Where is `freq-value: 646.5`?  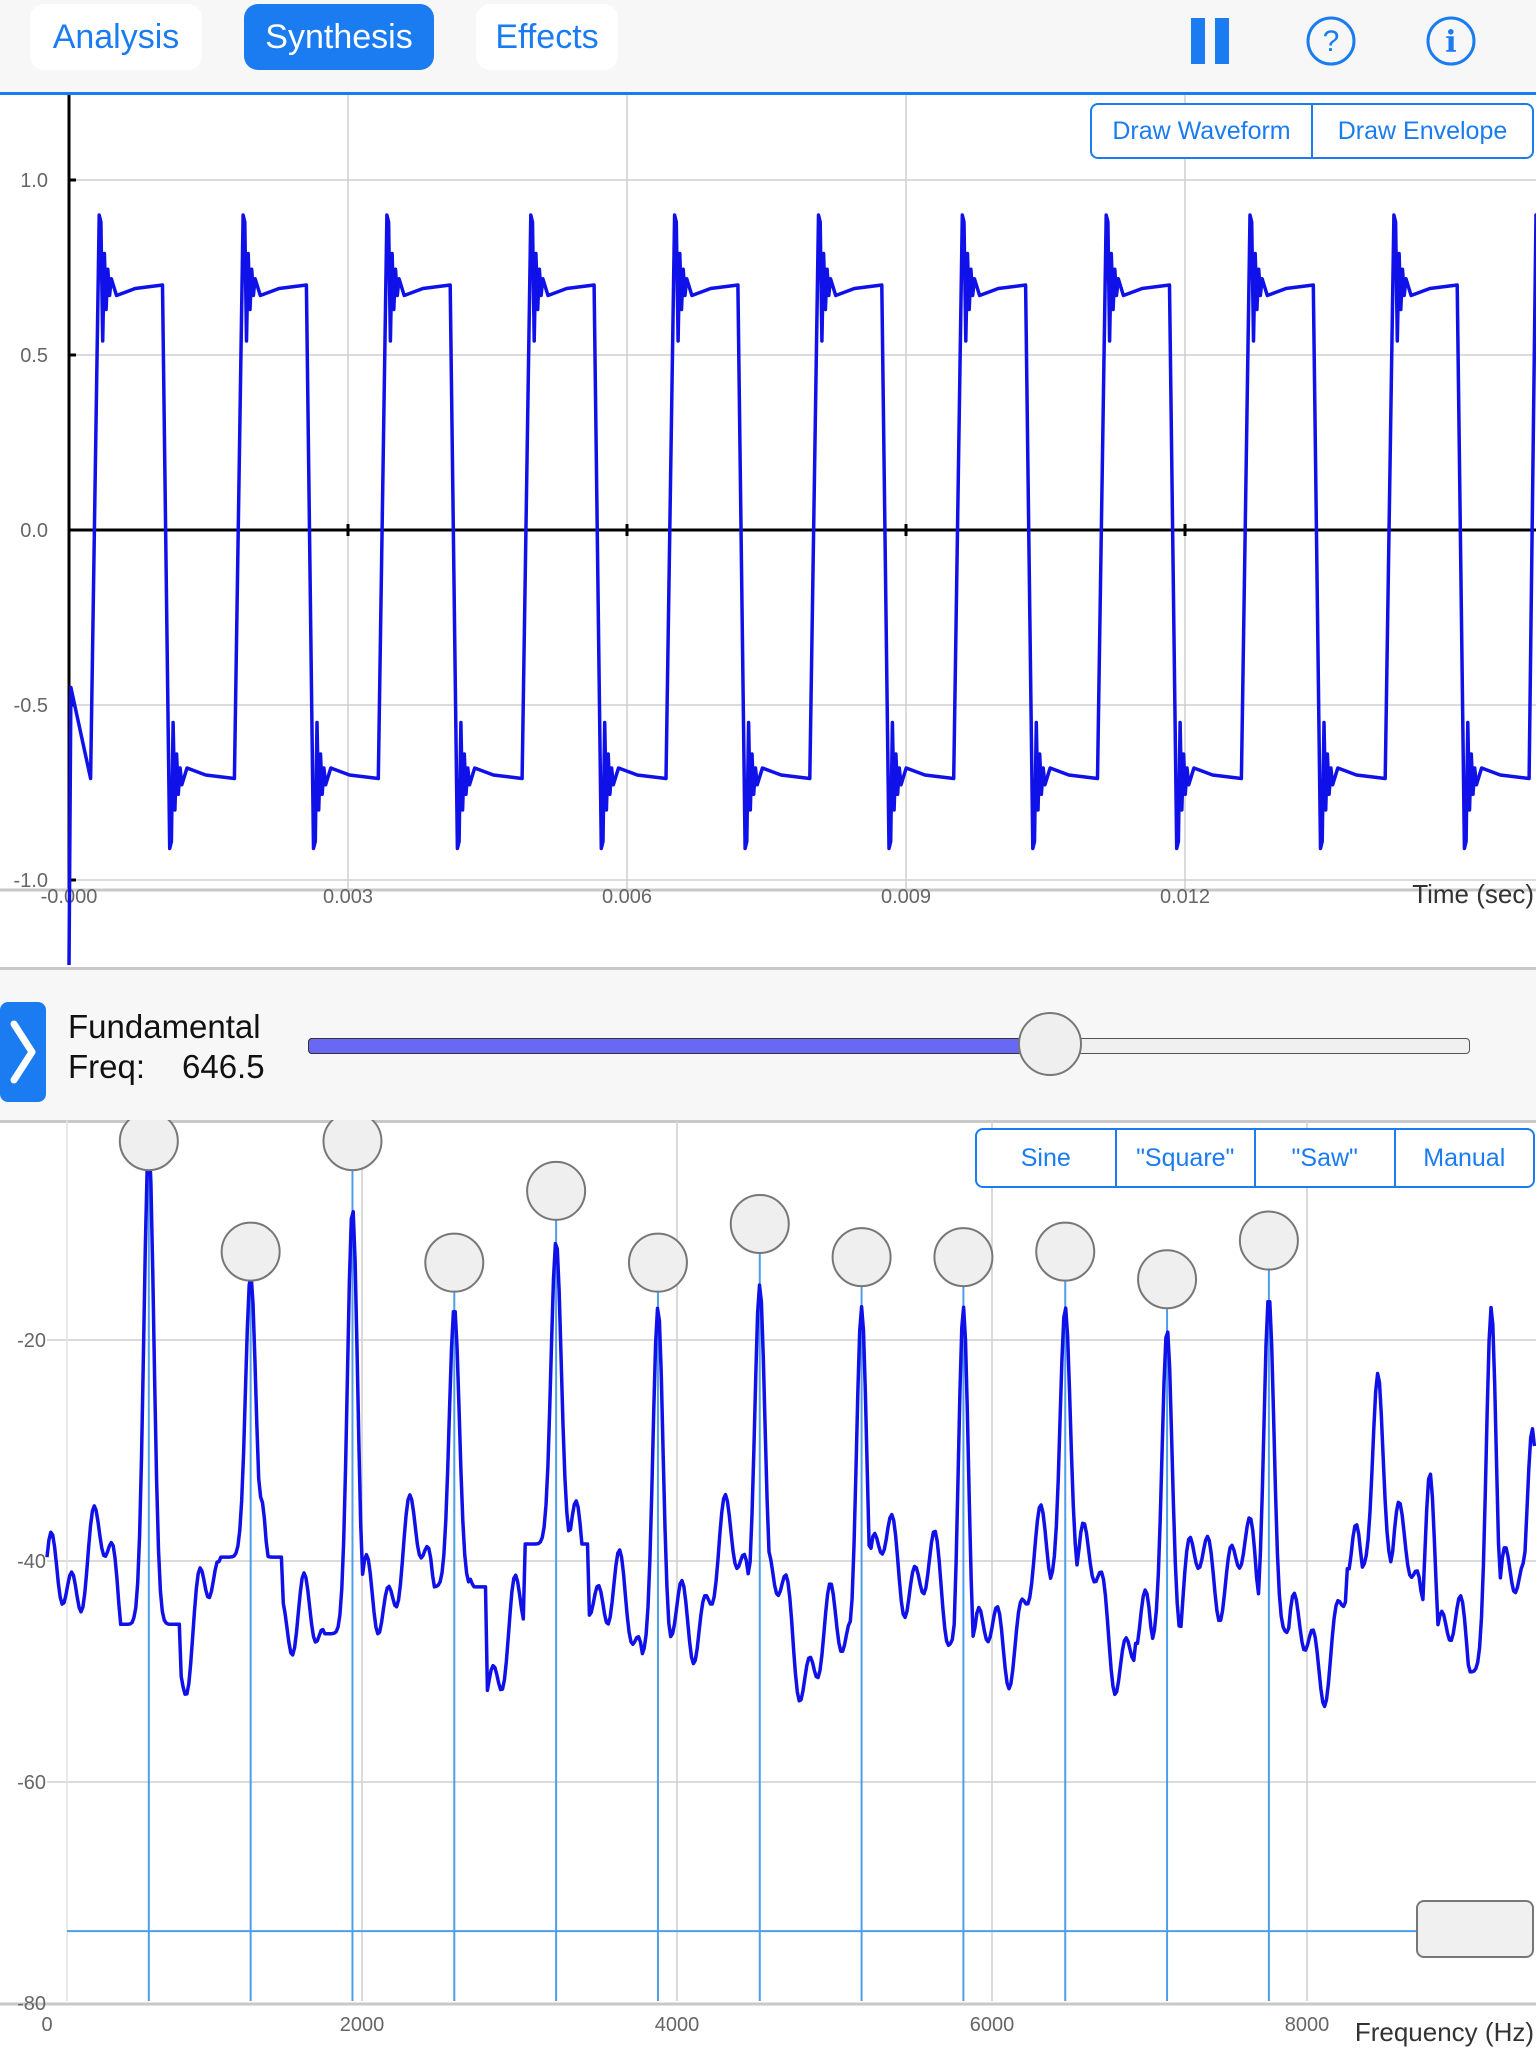
freq-value: 646.5 is located at coordinates (223, 1066).